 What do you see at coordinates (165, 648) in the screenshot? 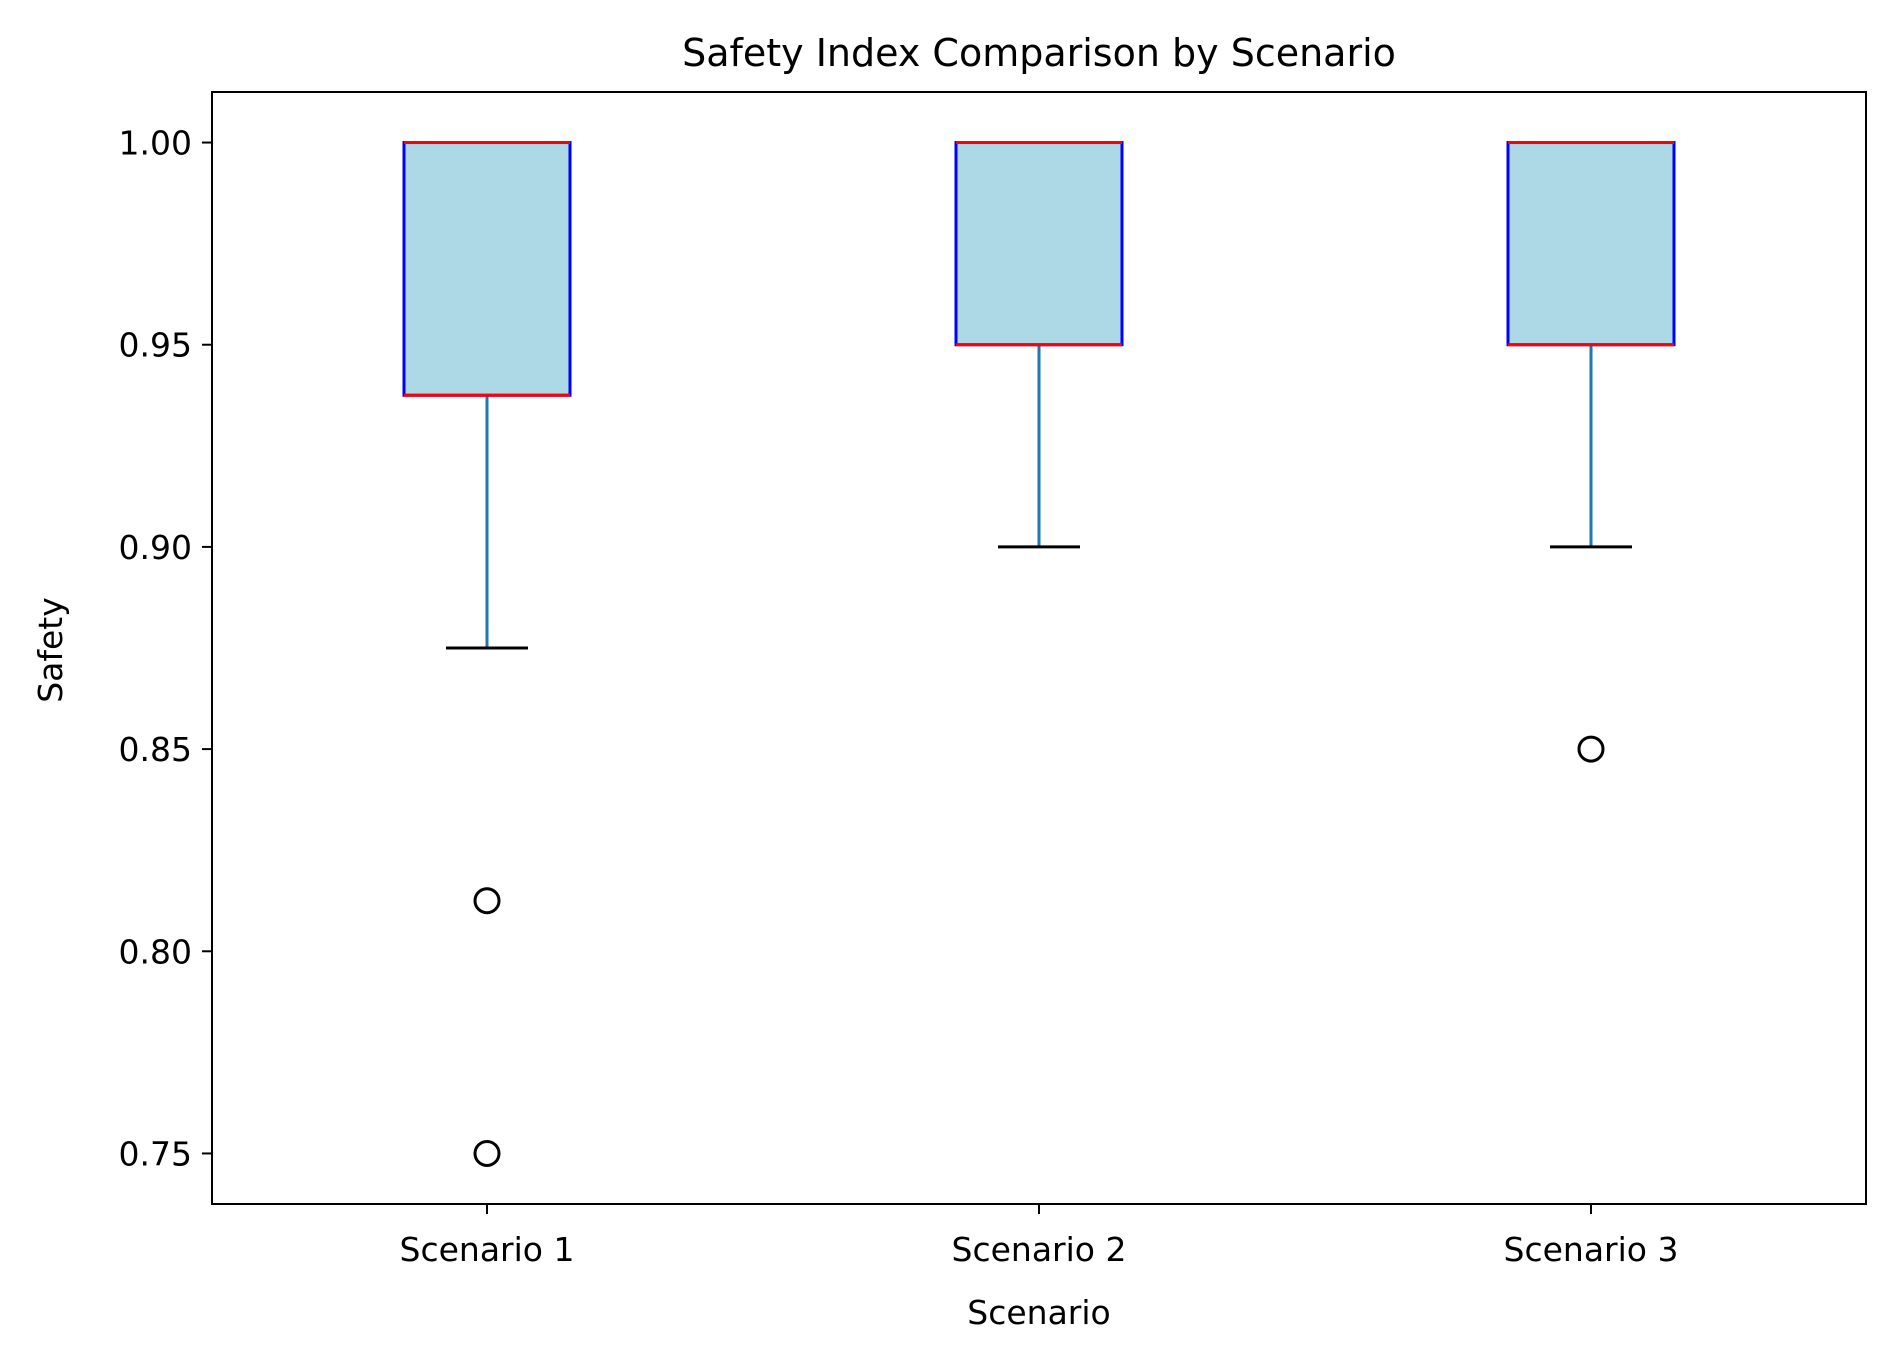
I see `y-axis: 0.75 0.80 0.85 0.90 0.95 1.00` at bounding box center [165, 648].